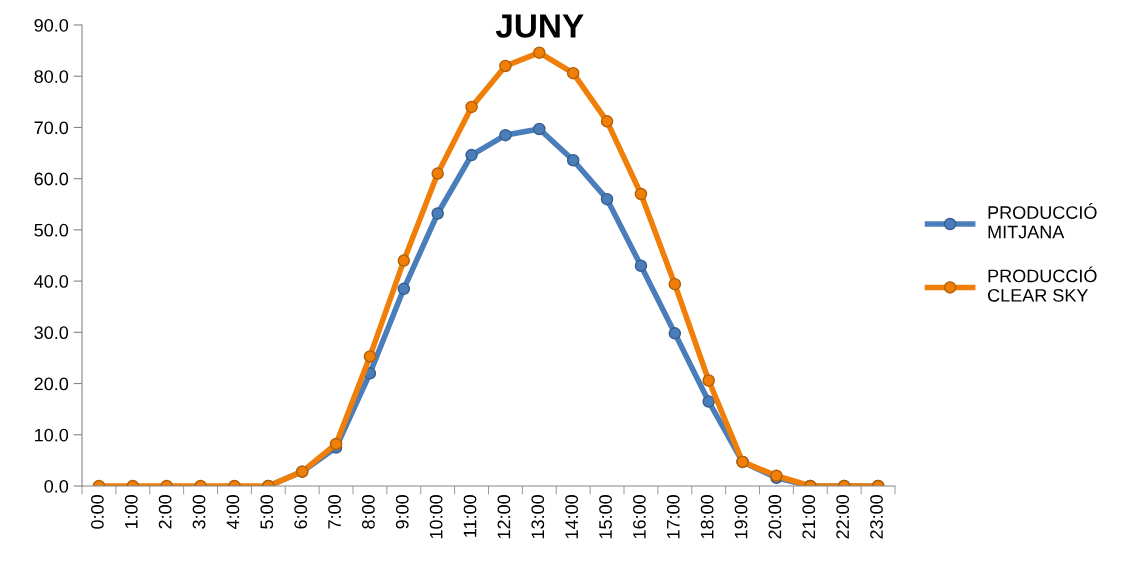  What do you see at coordinates (876, 517) in the screenshot?
I see `x-tick-label: 23:00` at bounding box center [876, 517].